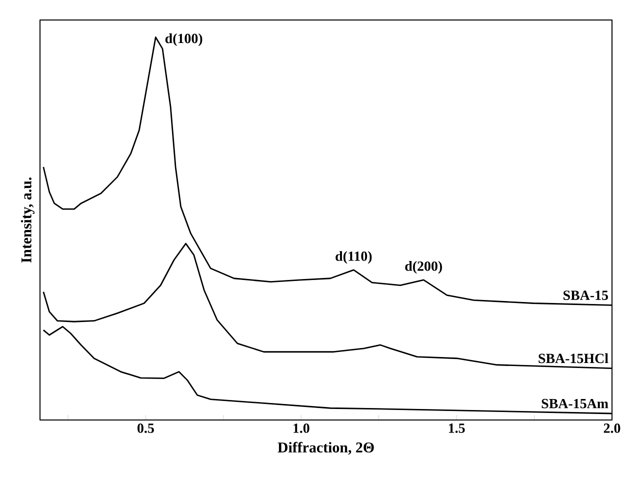 The width and height of the screenshot is (627, 486). Describe the element at coordinates (326, 448) in the screenshot. I see `x-axis-title: Diffraction, 2Θ` at that location.